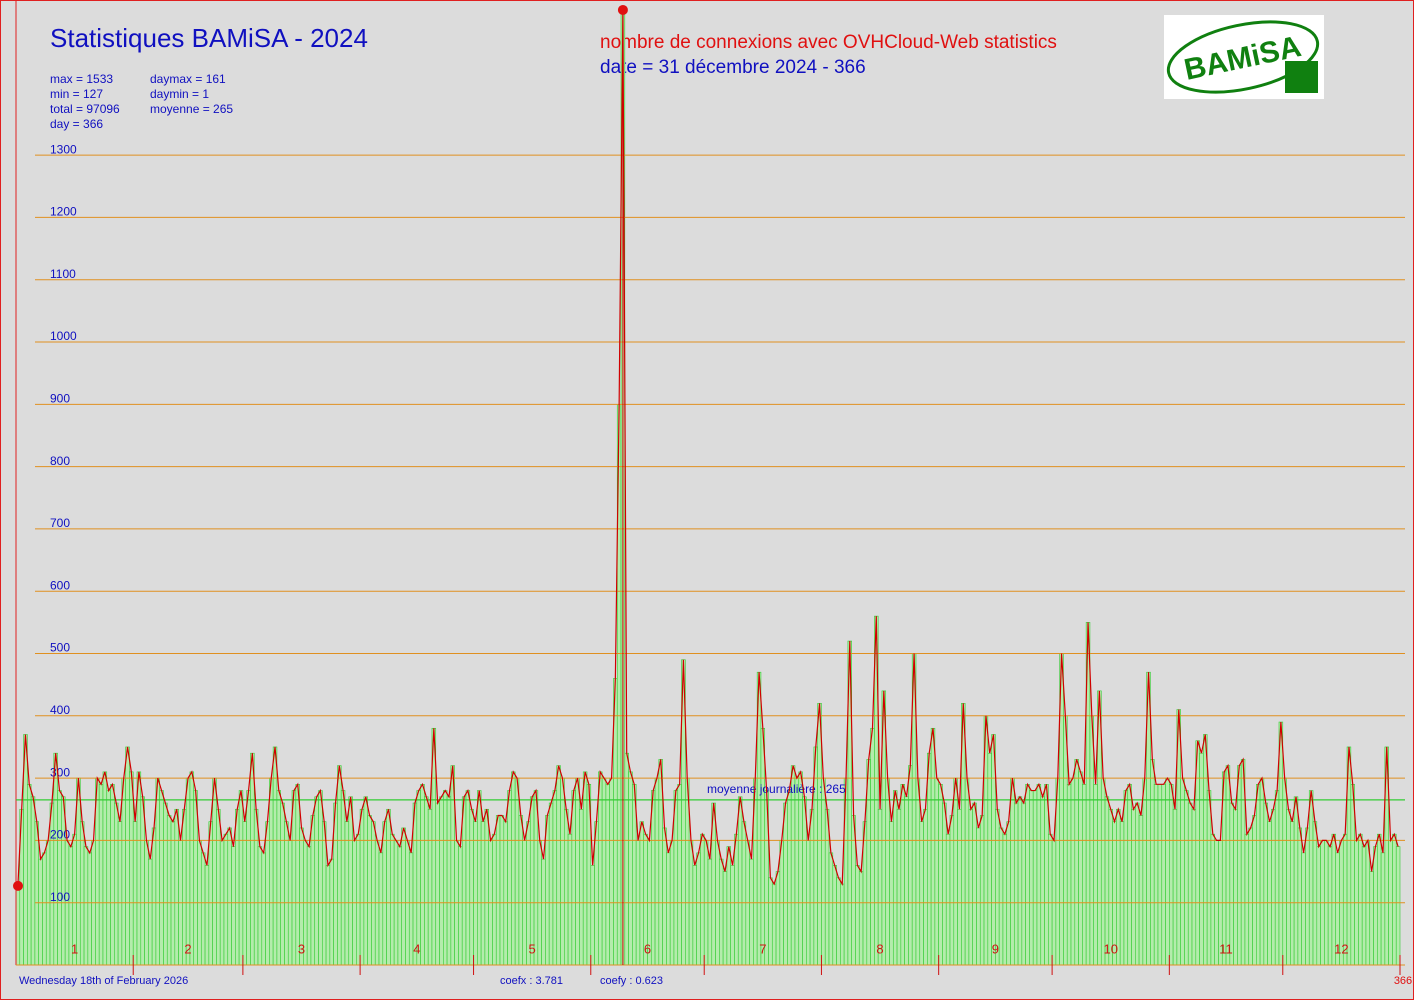 The width and height of the screenshot is (1414, 1000). What do you see at coordinates (416, 948) in the screenshot?
I see `month-label: 4` at bounding box center [416, 948].